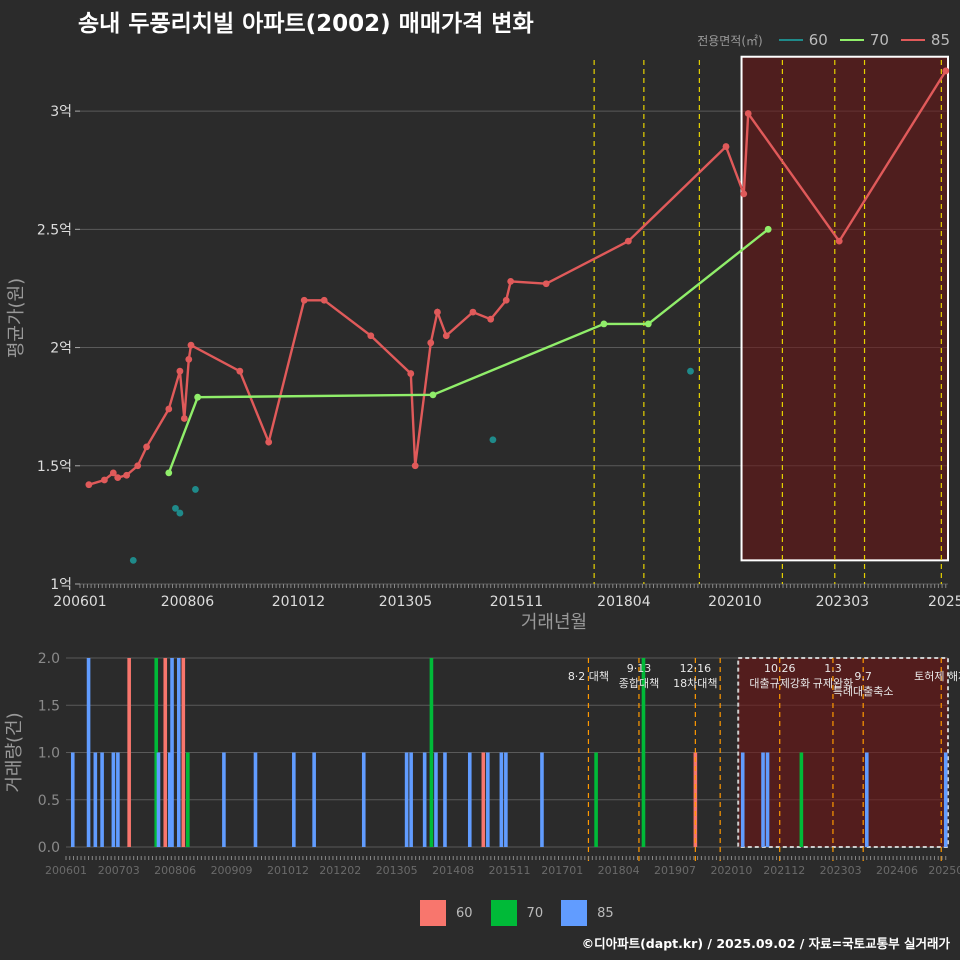 The width and height of the screenshot is (960, 960). What do you see at coordinates (535, 913) in the screenshot?
I see `legend-bottom-label-70: 70` at bounding box center [535, 913].